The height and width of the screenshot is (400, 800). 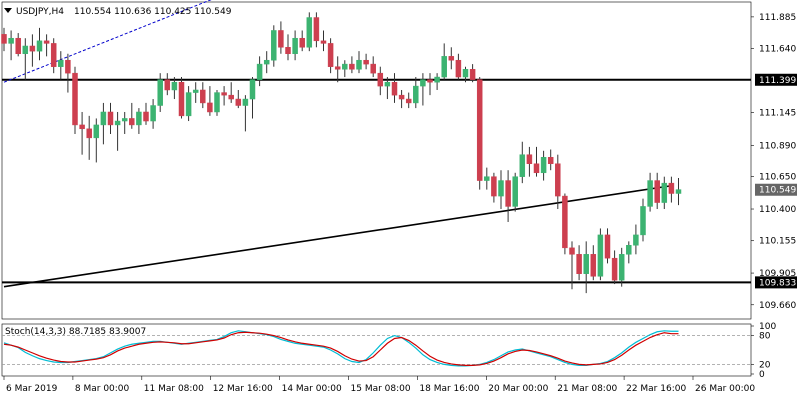 What do you see at coordinates (777, 18) in the screenshot?
I see `price-tick-label: 111.885` at bounding box center [777, 18].